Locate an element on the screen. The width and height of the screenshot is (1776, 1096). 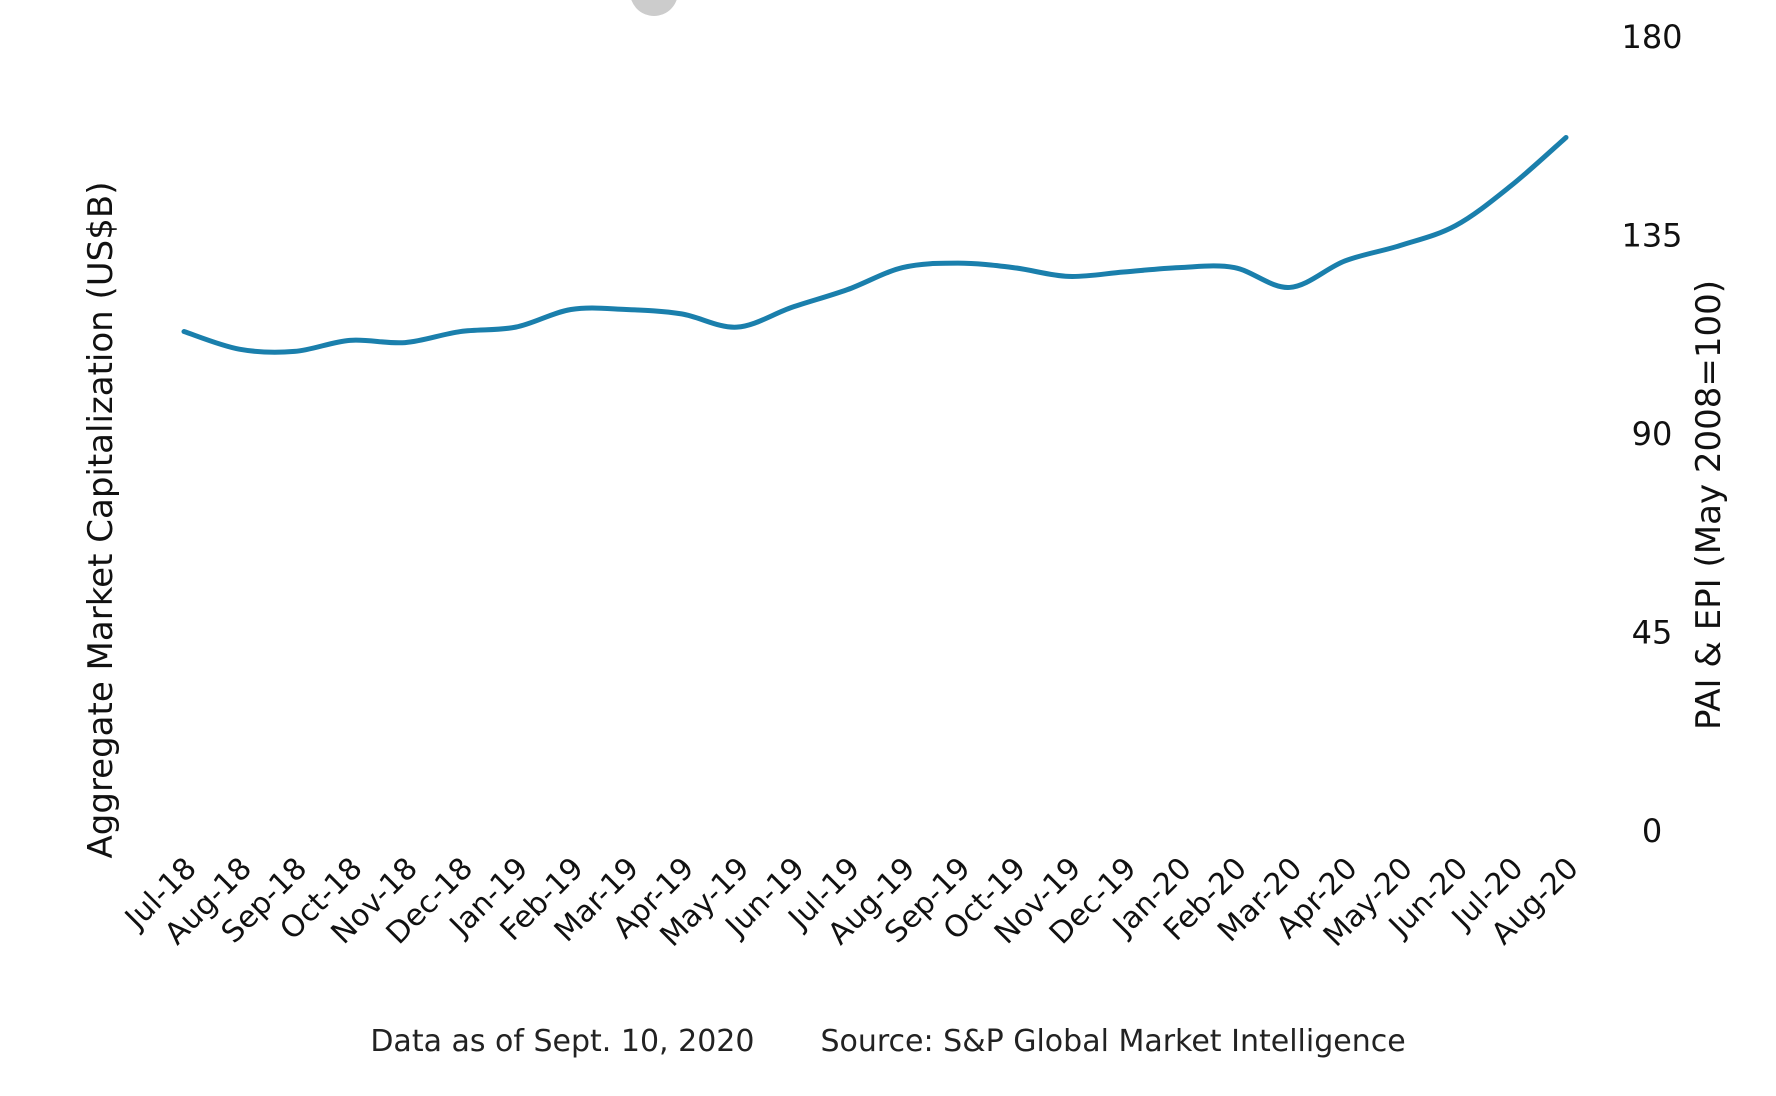
y-tick-label: 0 is located at coordinates (1652, 831).